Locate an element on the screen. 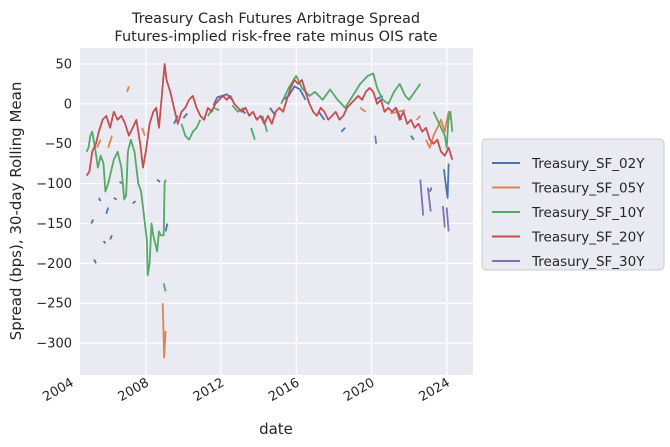 The width and height of the screenshot is (670, 447). y-tick-label: −250 is located at coordinates (54, 304).